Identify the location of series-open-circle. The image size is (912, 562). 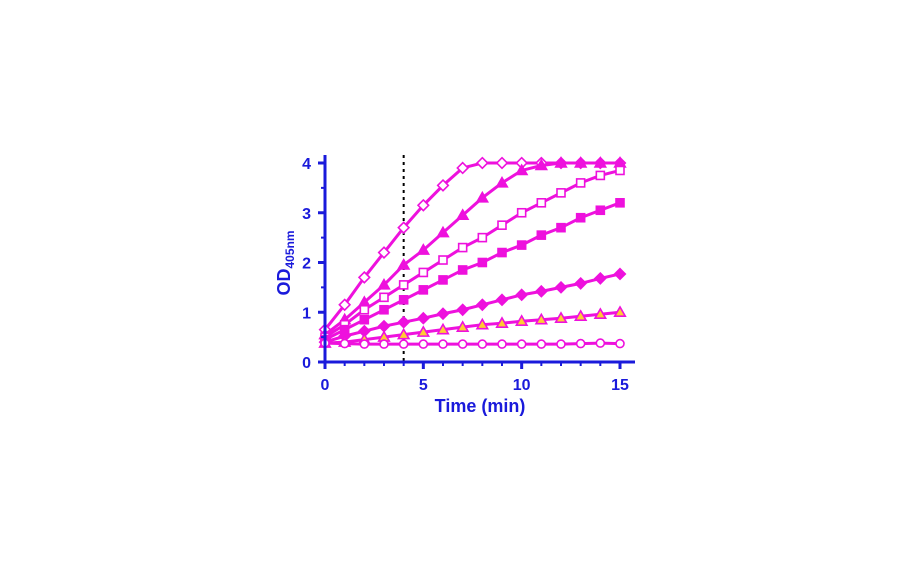
(472, 343).